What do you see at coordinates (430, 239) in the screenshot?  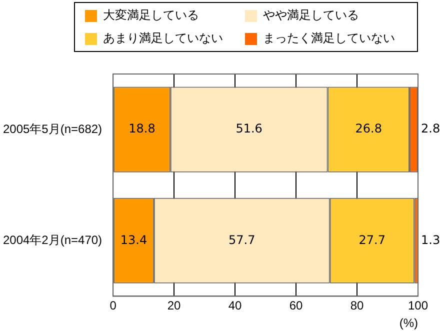 I see `data-label: 1.3` at bounding box center [430, 239].